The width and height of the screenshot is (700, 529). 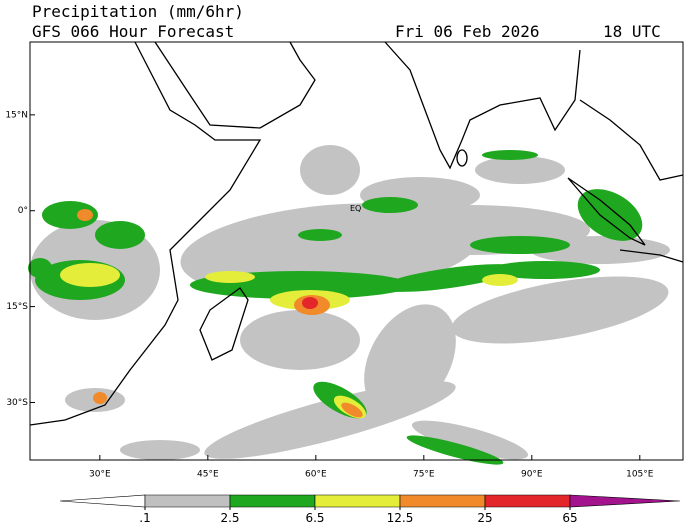 I want to click on colorbar-tick-label: 25, so click(x=484, y=518).